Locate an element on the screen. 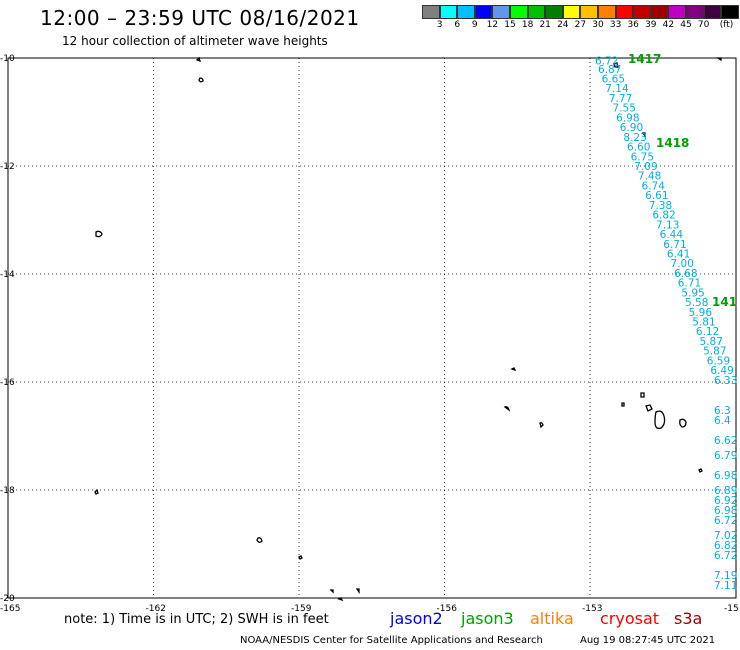 This screenshot has width=740, height=650. legend-label: 9 is located at coordinates (474, 25).